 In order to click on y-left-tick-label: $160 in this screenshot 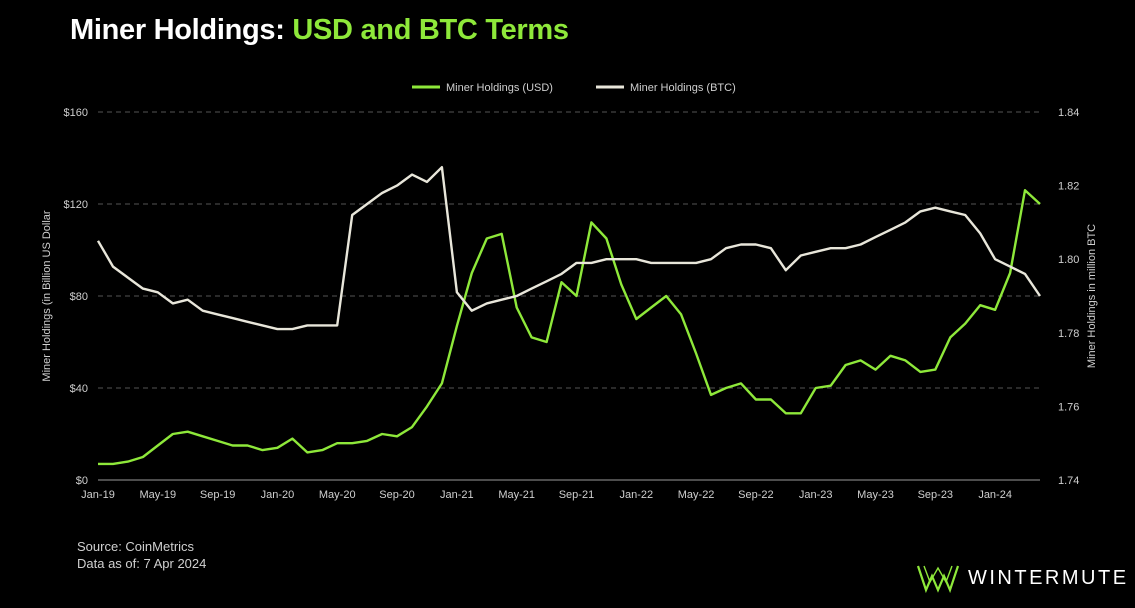, I will do `click(76, 113)`.